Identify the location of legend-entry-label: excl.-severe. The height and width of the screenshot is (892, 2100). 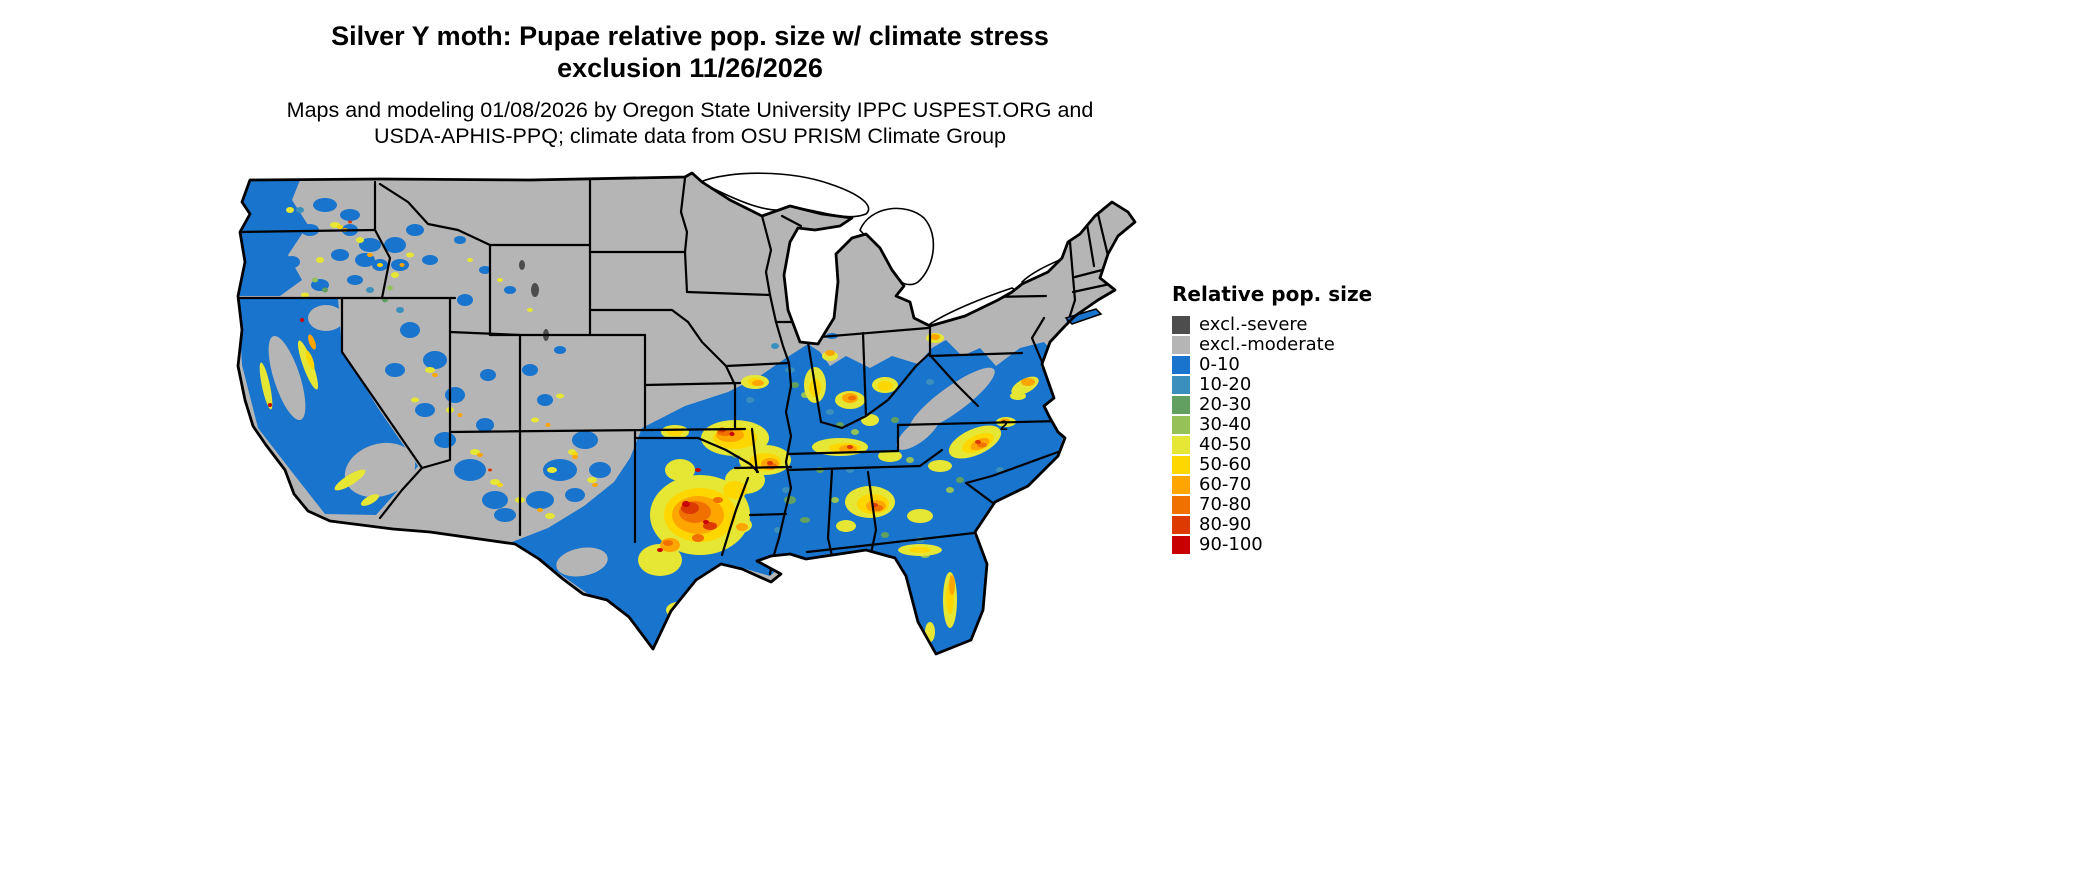
(1253, 324).